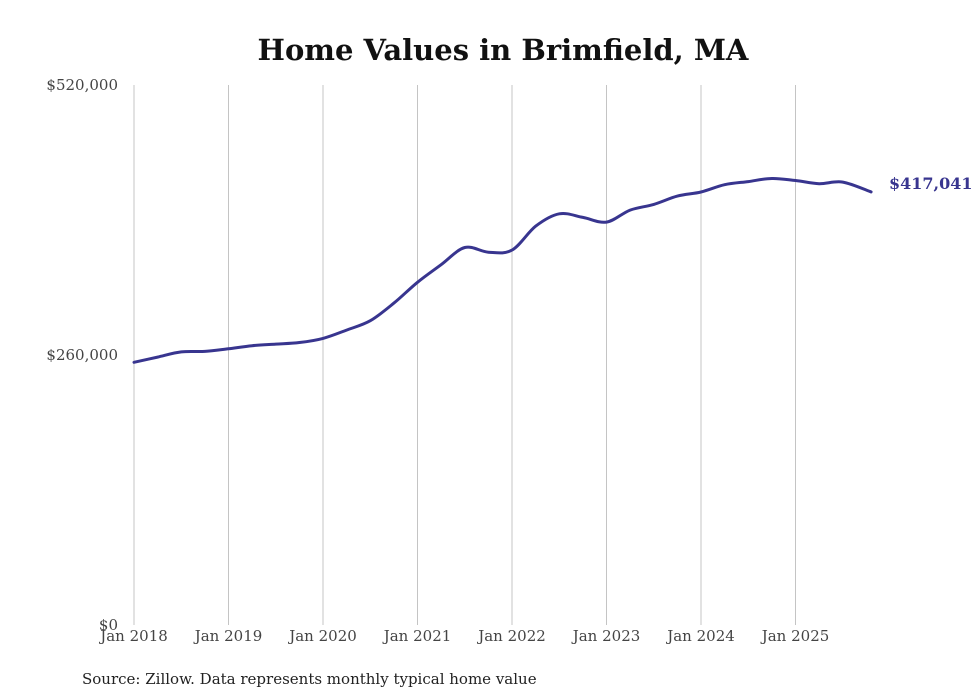 This screenshot has width=980, height=699. Describe the element at coordinates (108, 625) in the screenshot. I see `y-tick-label: $0` at that location.